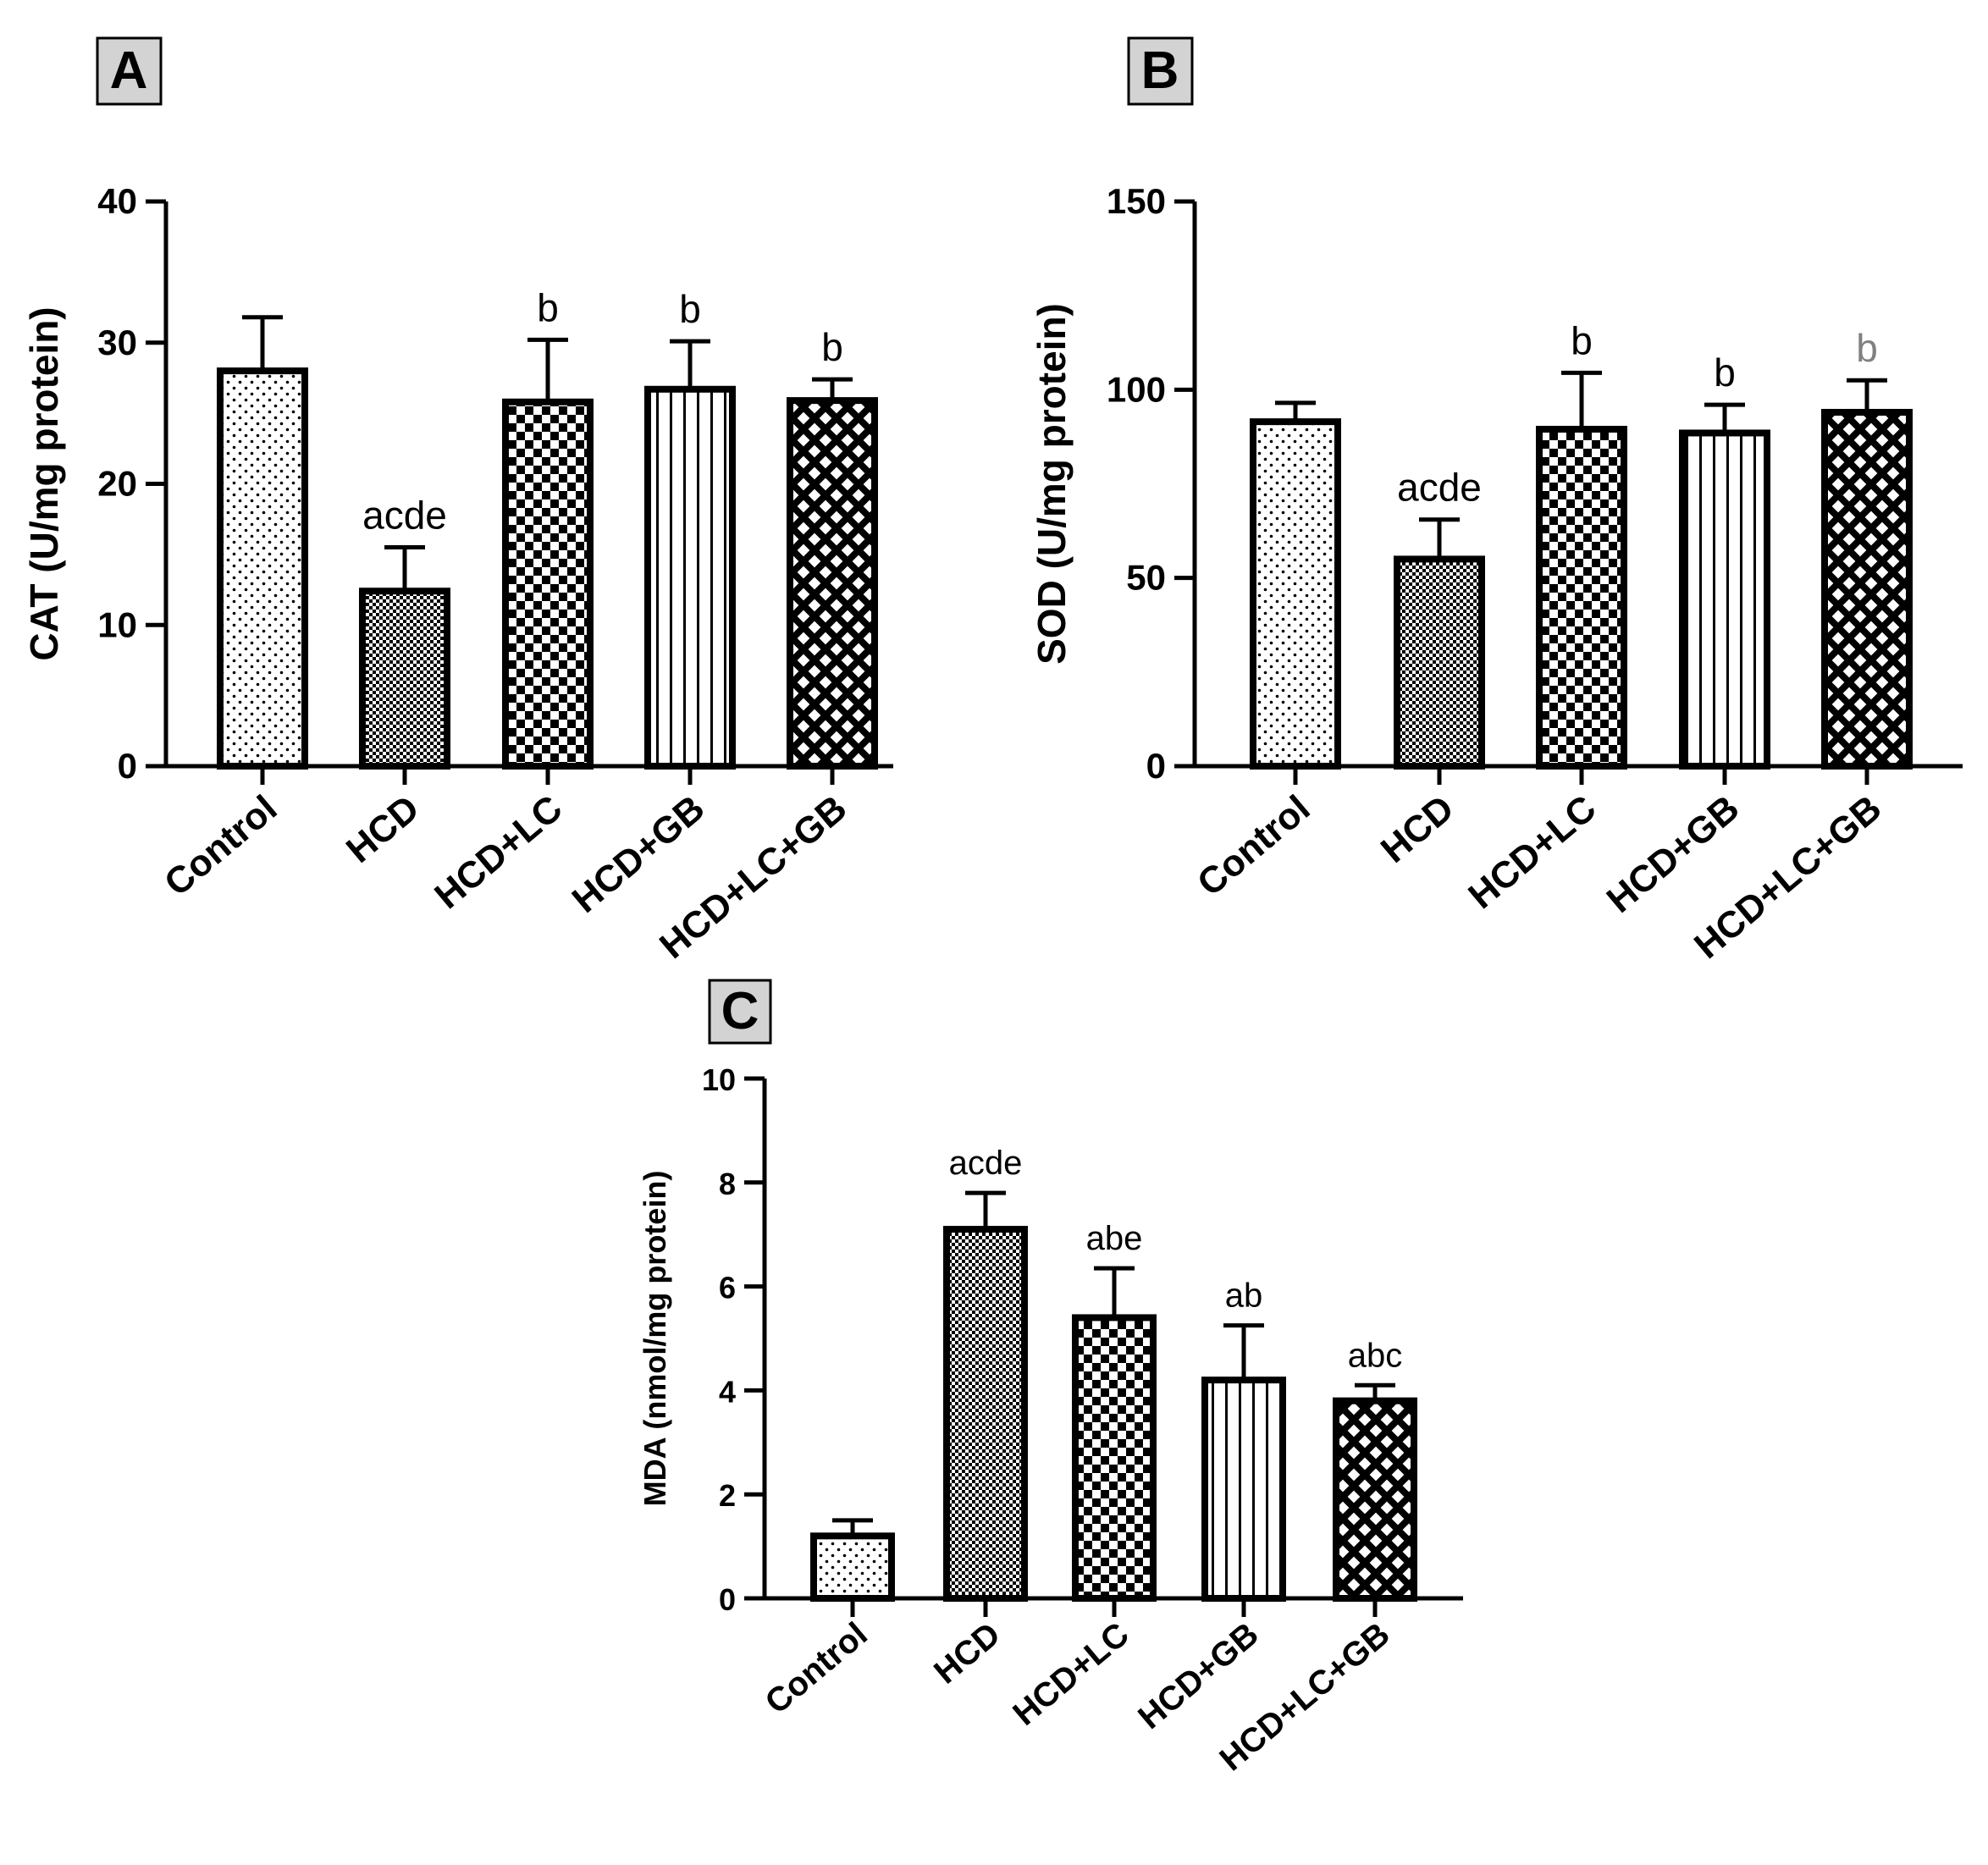  Describe the element at coordinates (1070, 1674) in the screenshot. I see `category-label-c-2: HCD+LC` at that location.